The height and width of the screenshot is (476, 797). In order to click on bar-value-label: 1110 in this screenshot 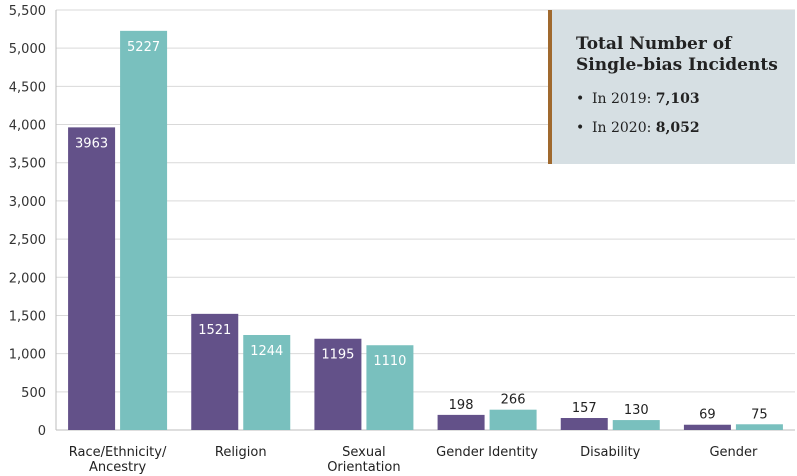, I will do `click(389, 361)`.